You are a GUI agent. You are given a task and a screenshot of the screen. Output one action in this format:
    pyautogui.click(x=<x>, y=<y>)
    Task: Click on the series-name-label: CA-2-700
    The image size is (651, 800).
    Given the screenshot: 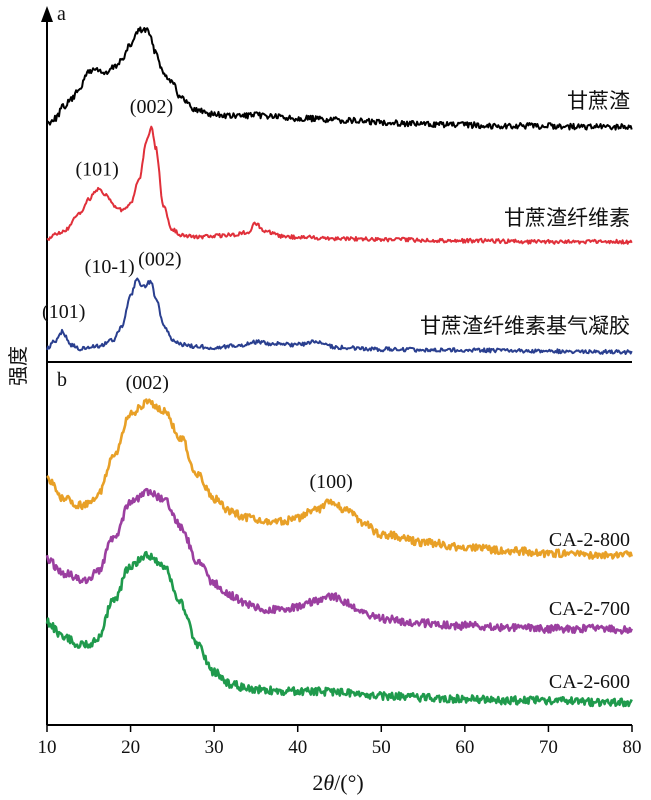 What is the action you would take?
    pyautogui.click(x=589, y=609)
    